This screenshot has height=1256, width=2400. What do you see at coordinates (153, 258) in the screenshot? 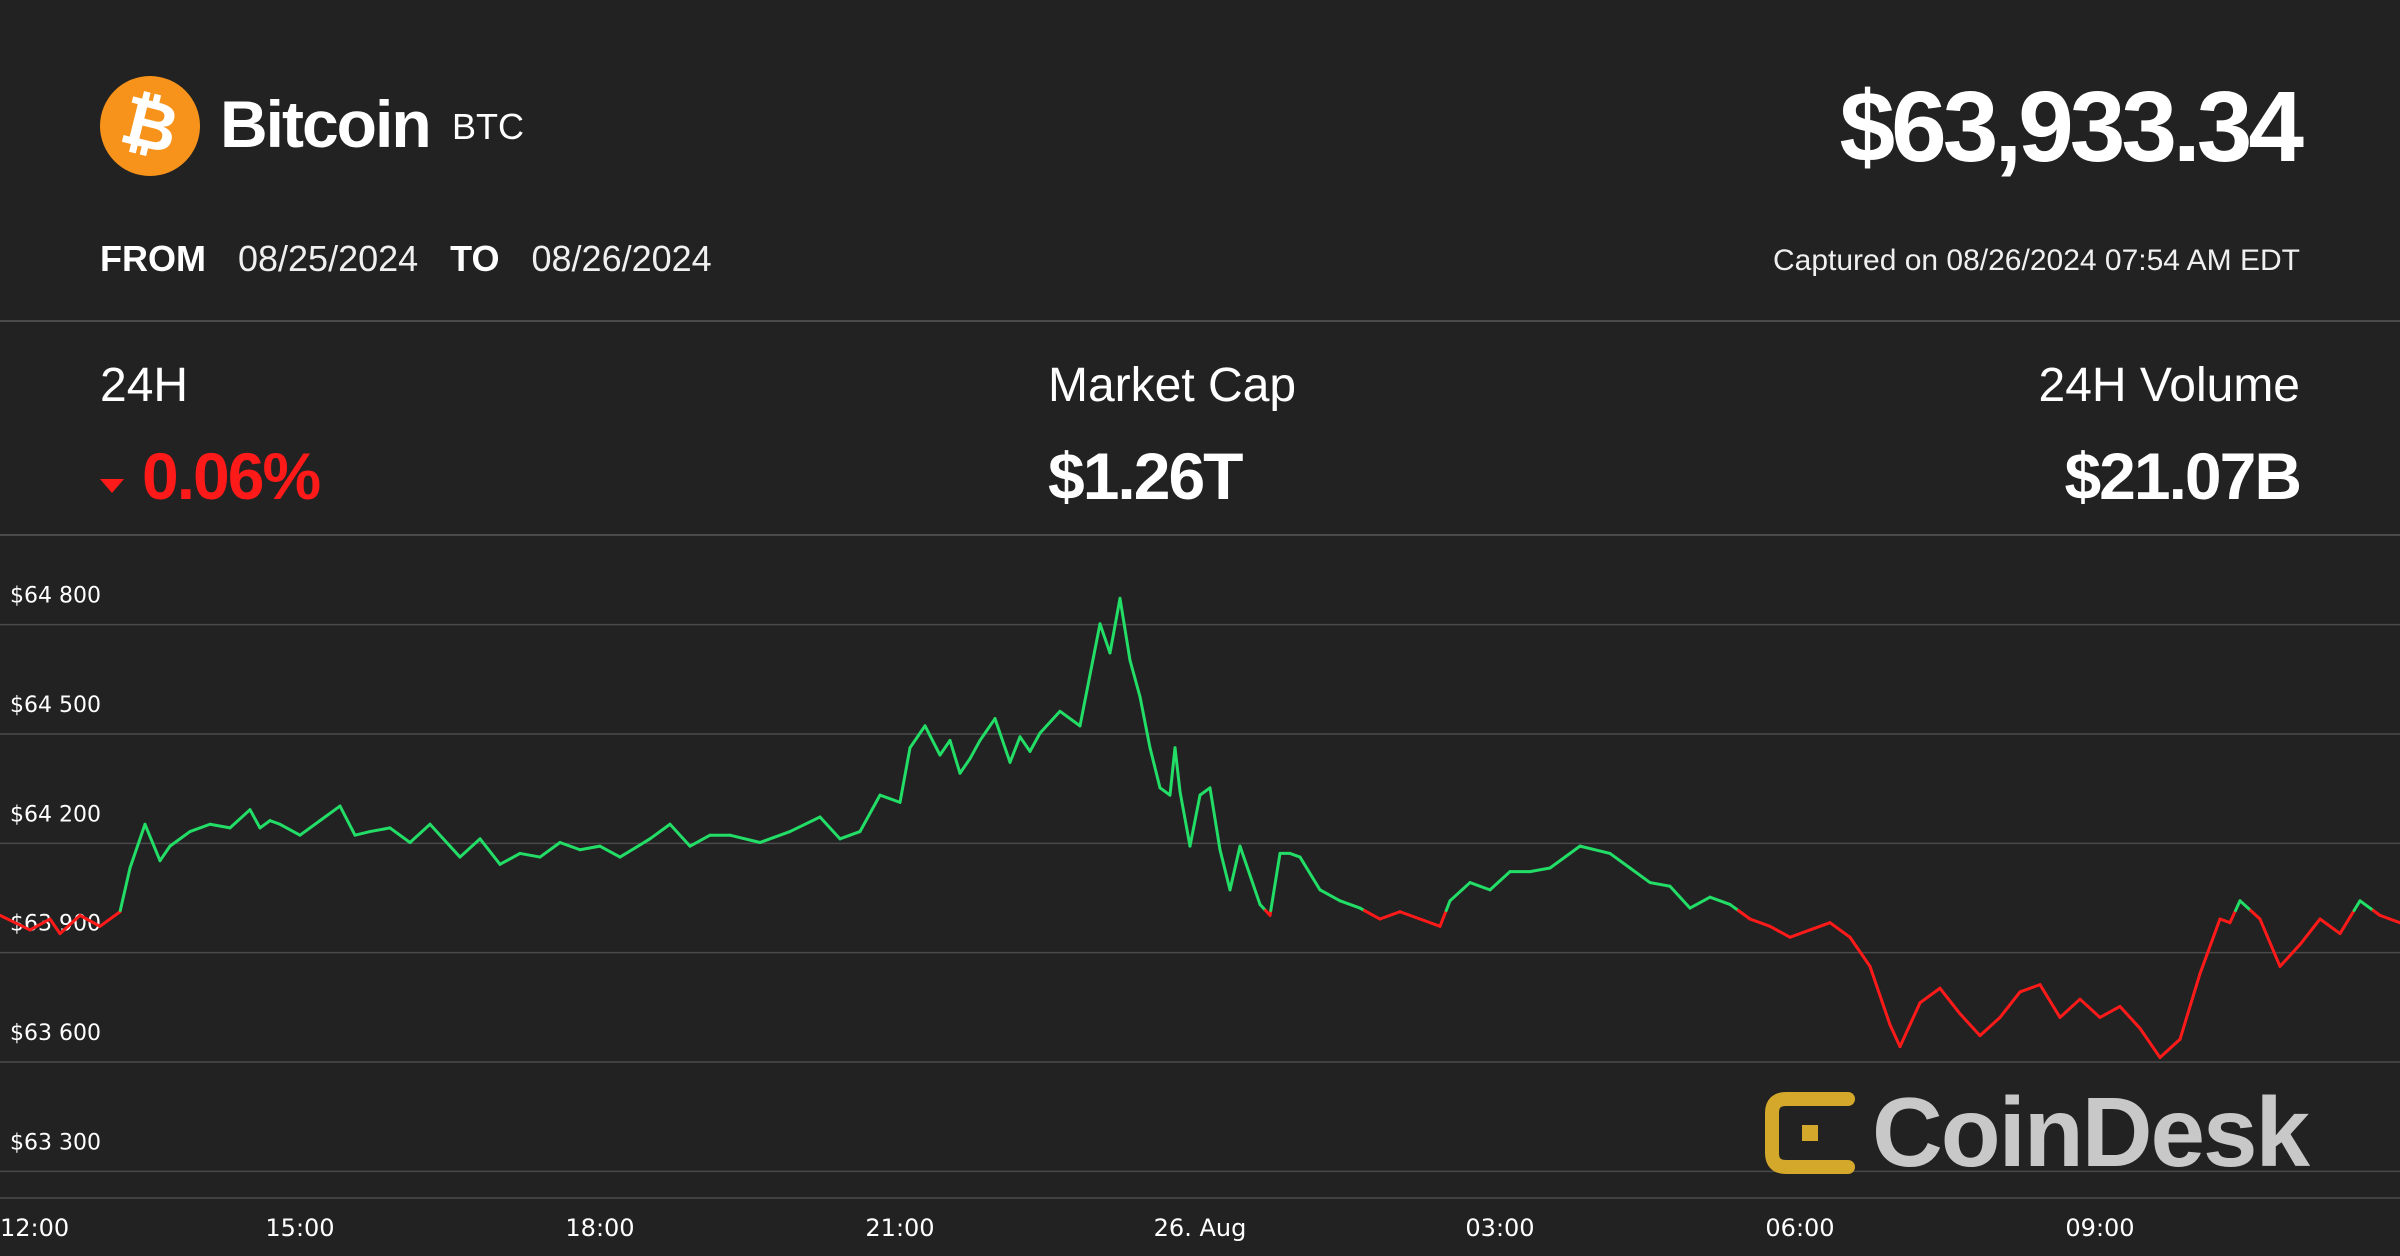
I see `from-label: FROM` at bounding box center [153, 258].